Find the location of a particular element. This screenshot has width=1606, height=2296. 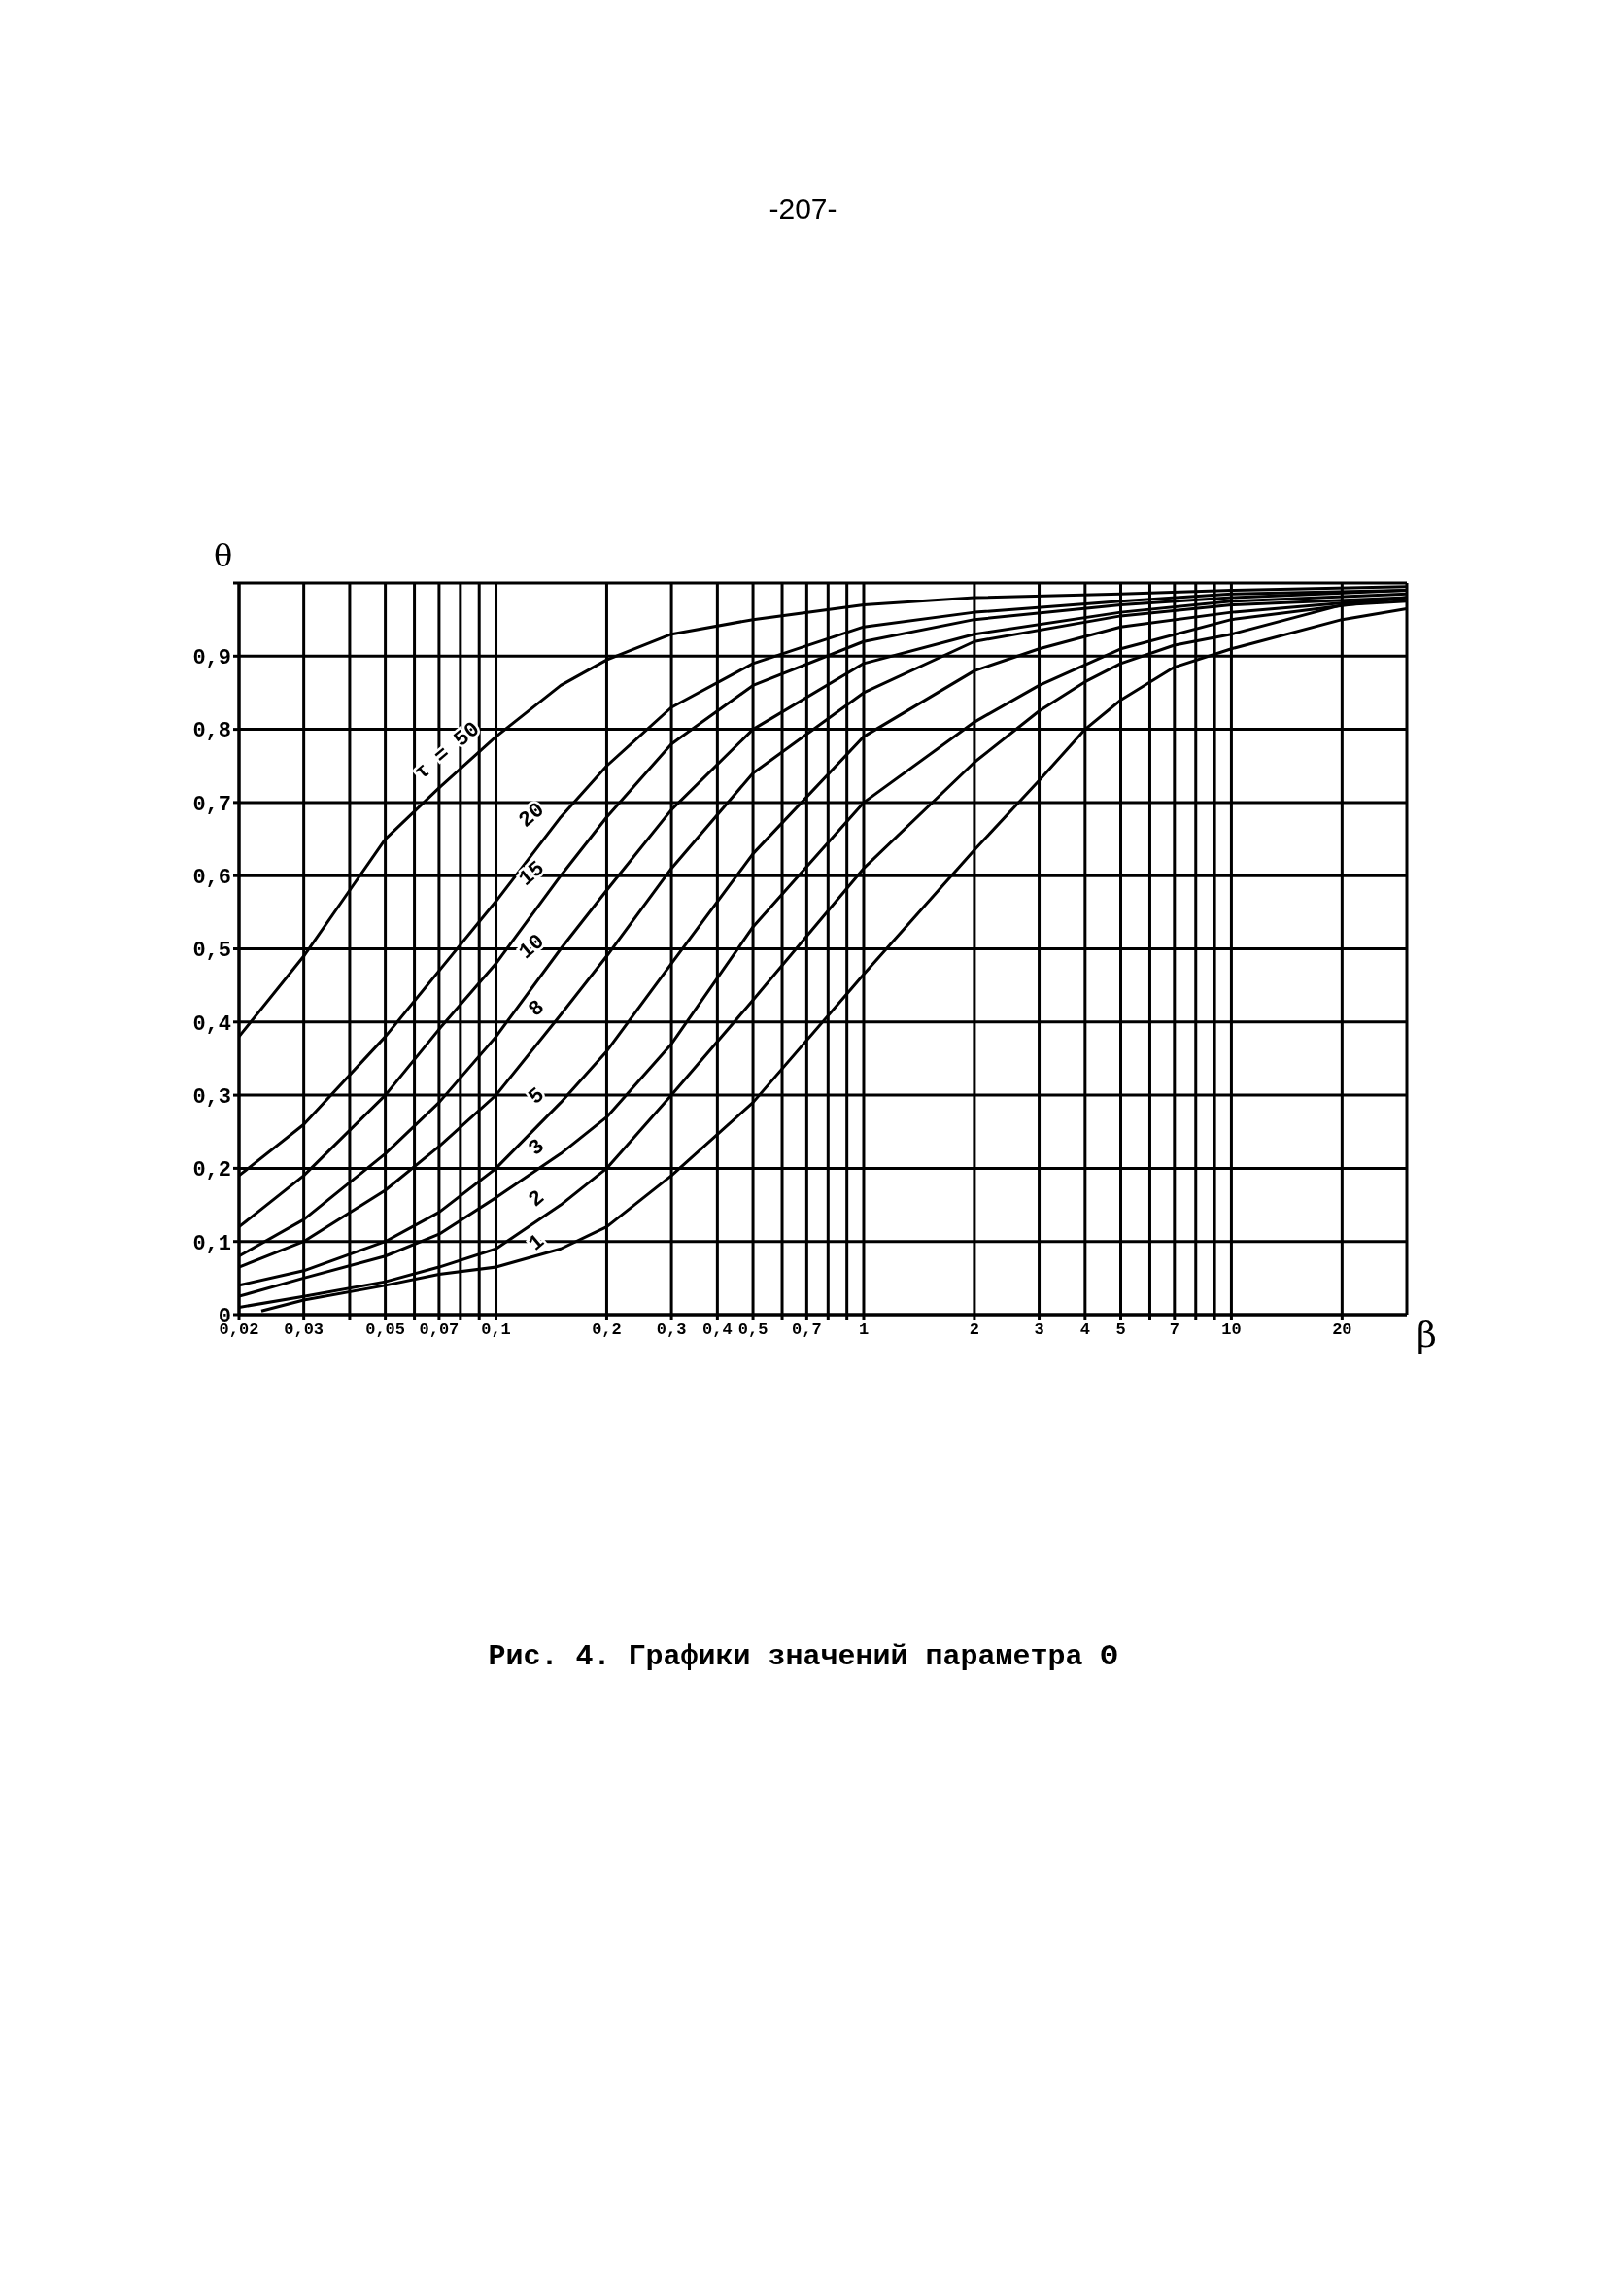

y-tick-label: 0,4 is located at coordinates (211, 1024).